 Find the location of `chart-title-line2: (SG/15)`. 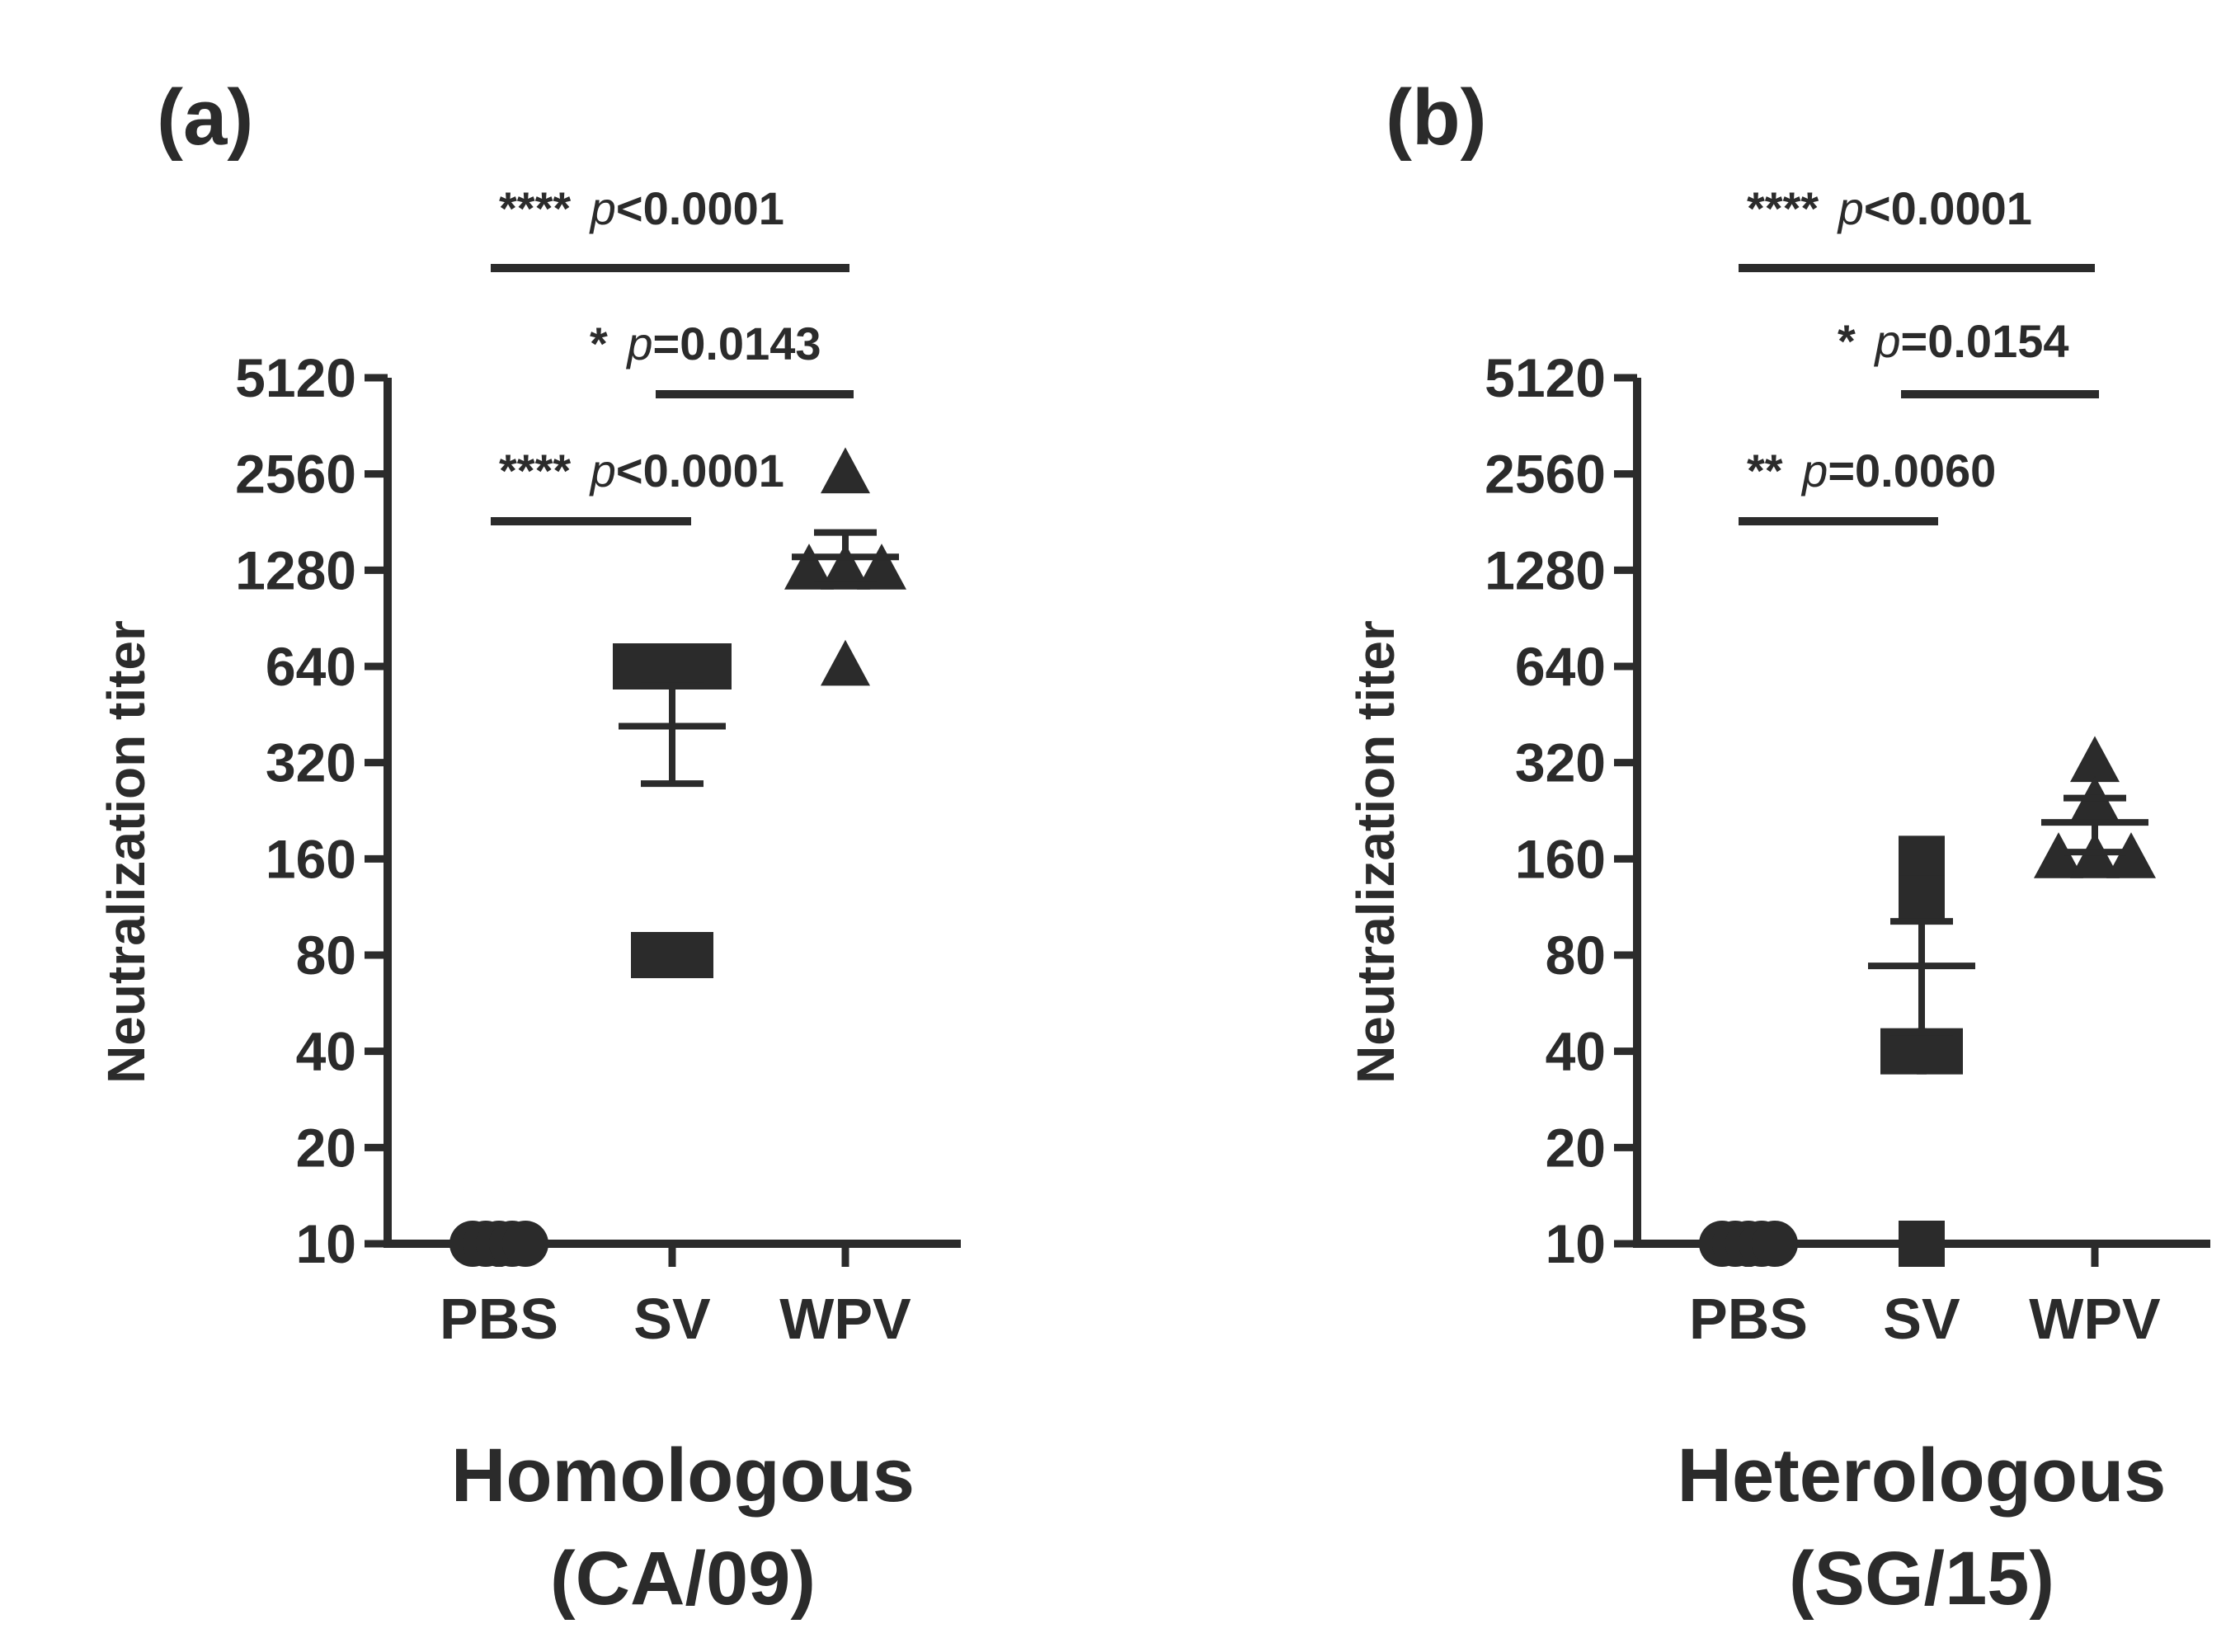

chart-title-line2: (SG/15) is located at coordinates (1921, 1579).